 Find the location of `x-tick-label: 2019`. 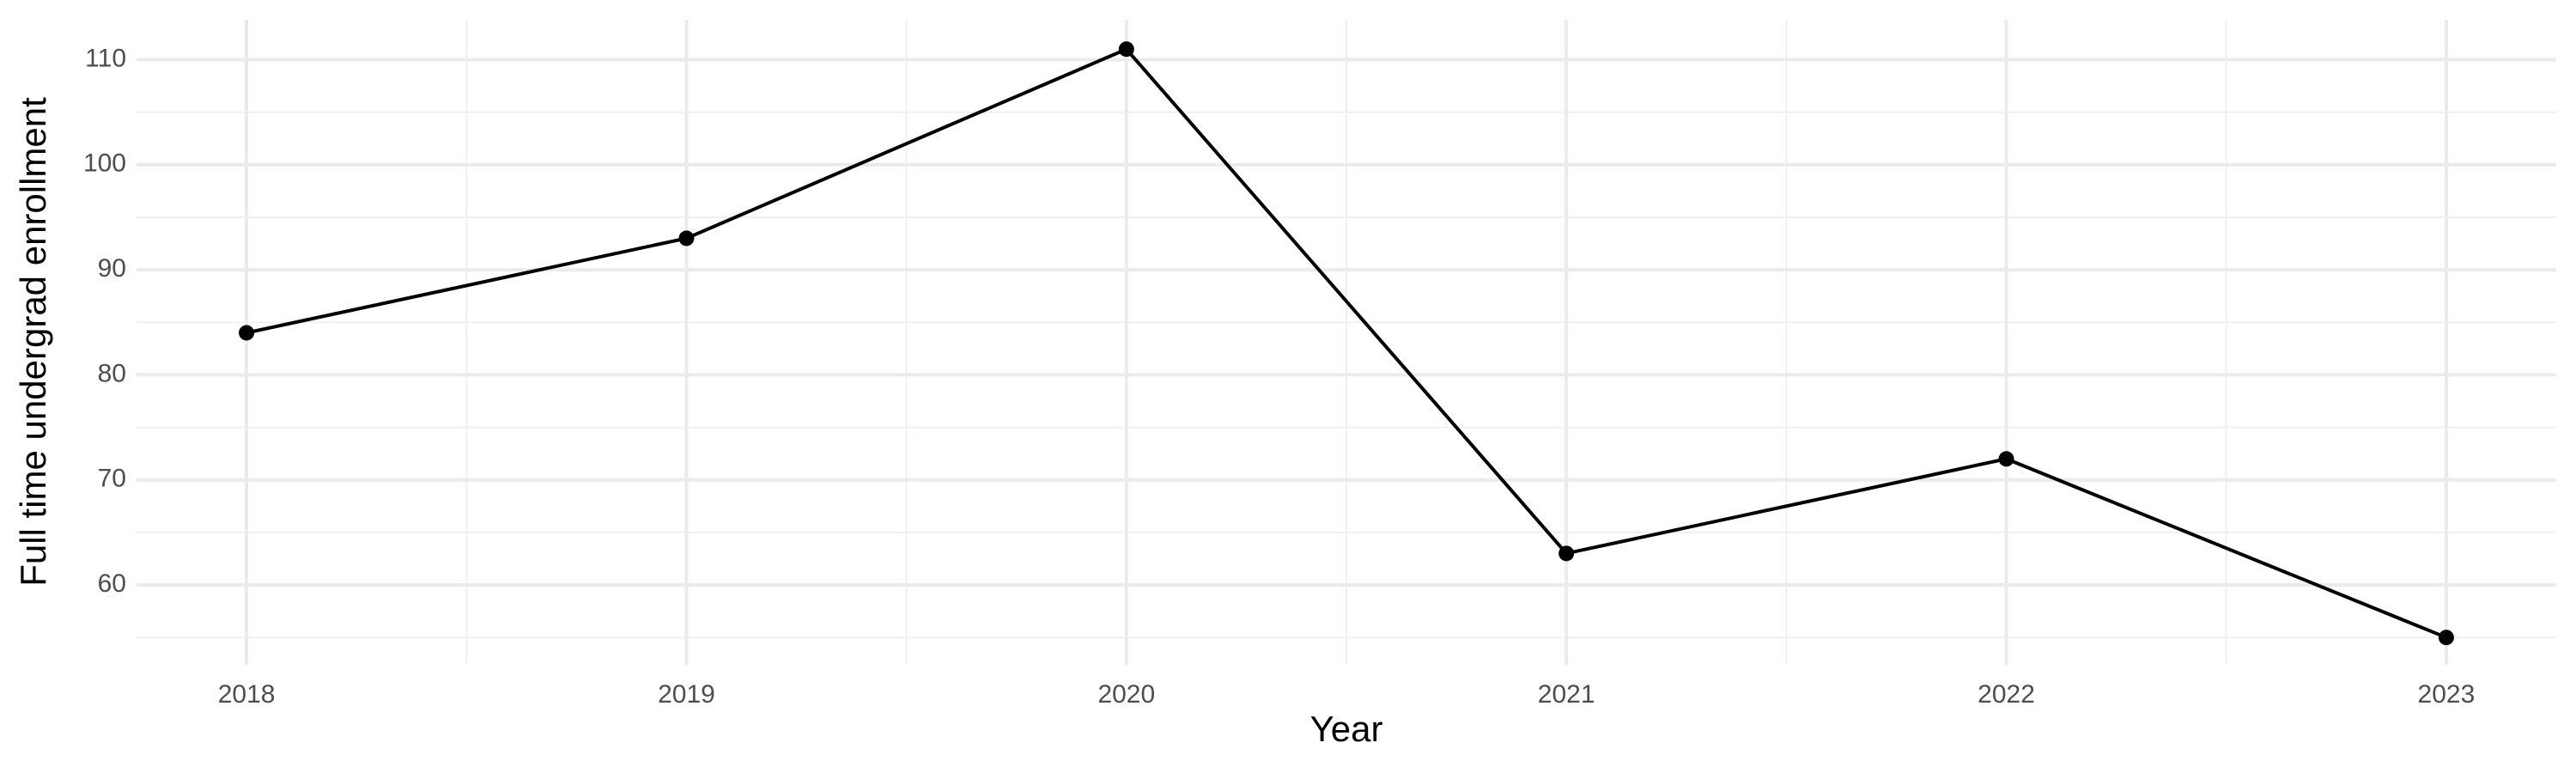

x-tick-label: 2019 is located at coordinates (686, 694).